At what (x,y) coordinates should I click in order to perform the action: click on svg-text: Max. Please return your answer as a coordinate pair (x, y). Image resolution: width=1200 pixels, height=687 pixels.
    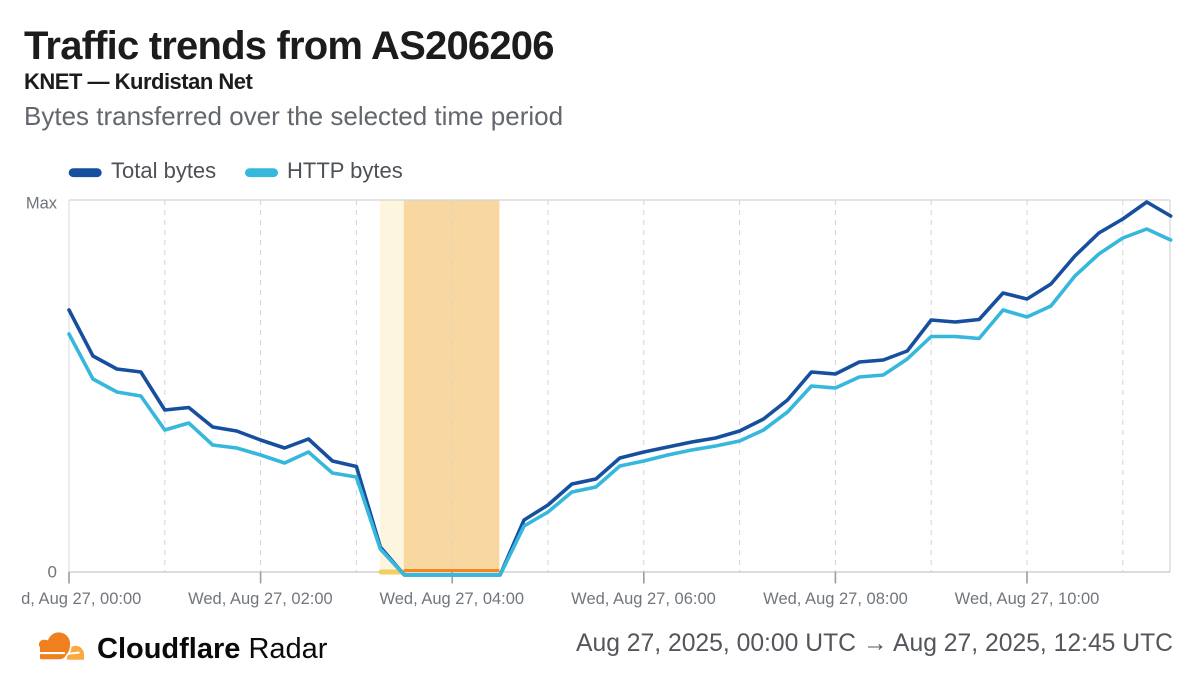
    Looking at the image, I should click on (42, 204).